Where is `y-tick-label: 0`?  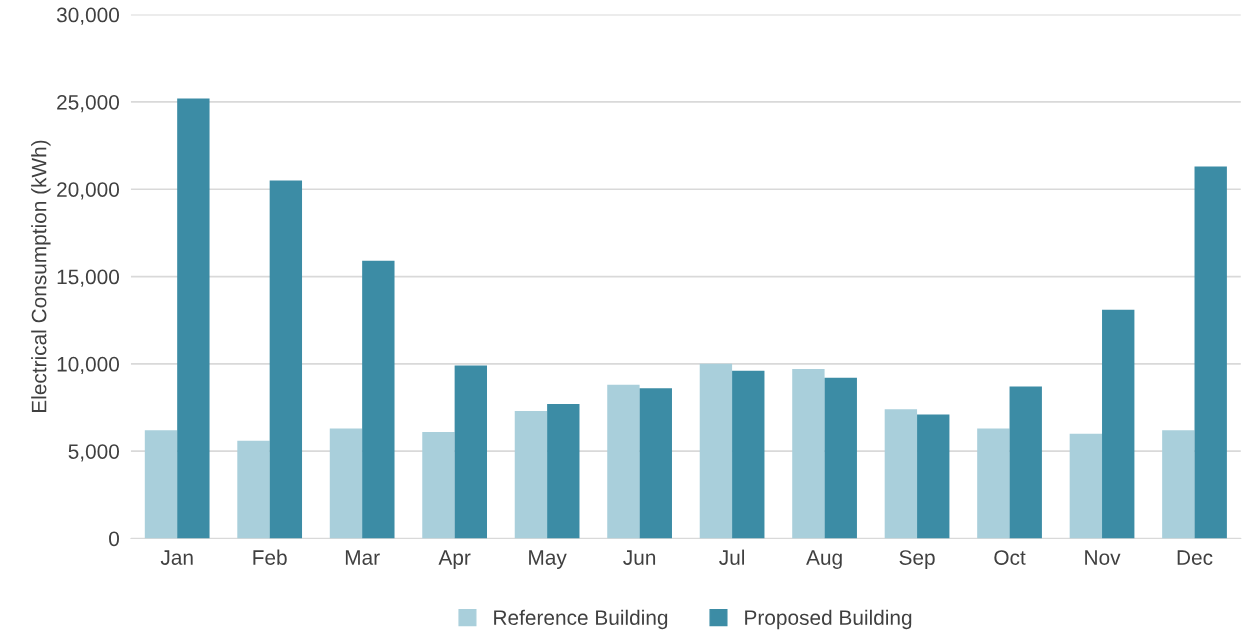 y-tick-label: 0 is located at coordinates (114, 539).